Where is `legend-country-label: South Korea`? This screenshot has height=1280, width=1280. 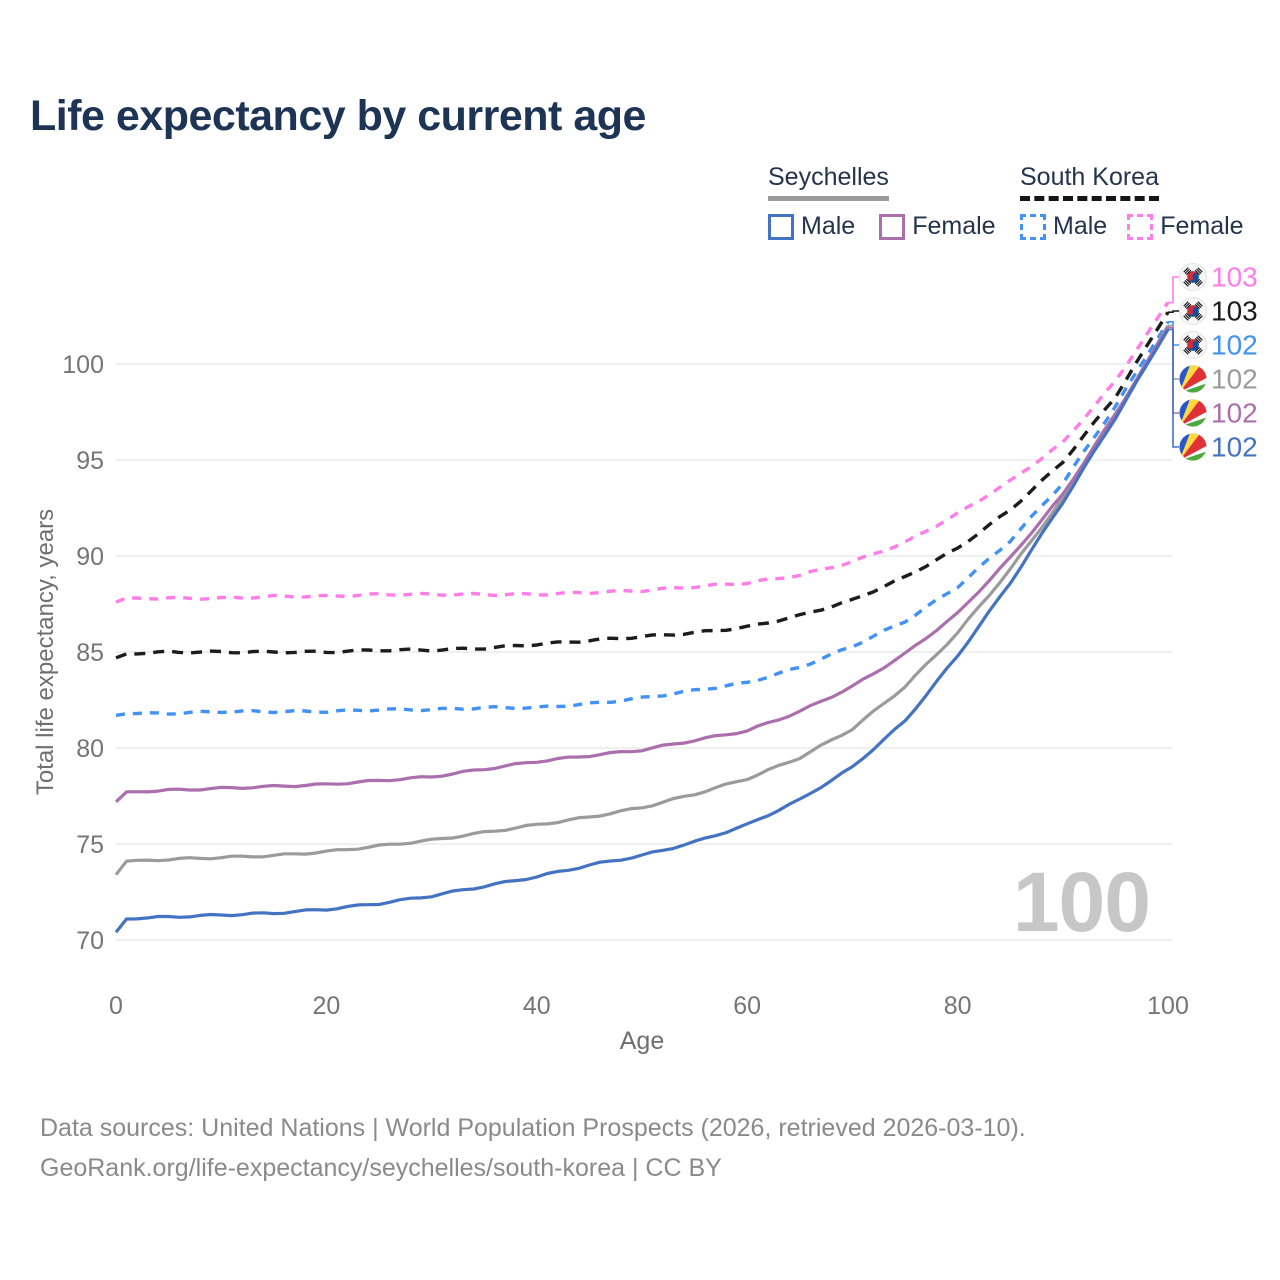 legend-country-label: South Korea is located at coordinates (1089, 177).